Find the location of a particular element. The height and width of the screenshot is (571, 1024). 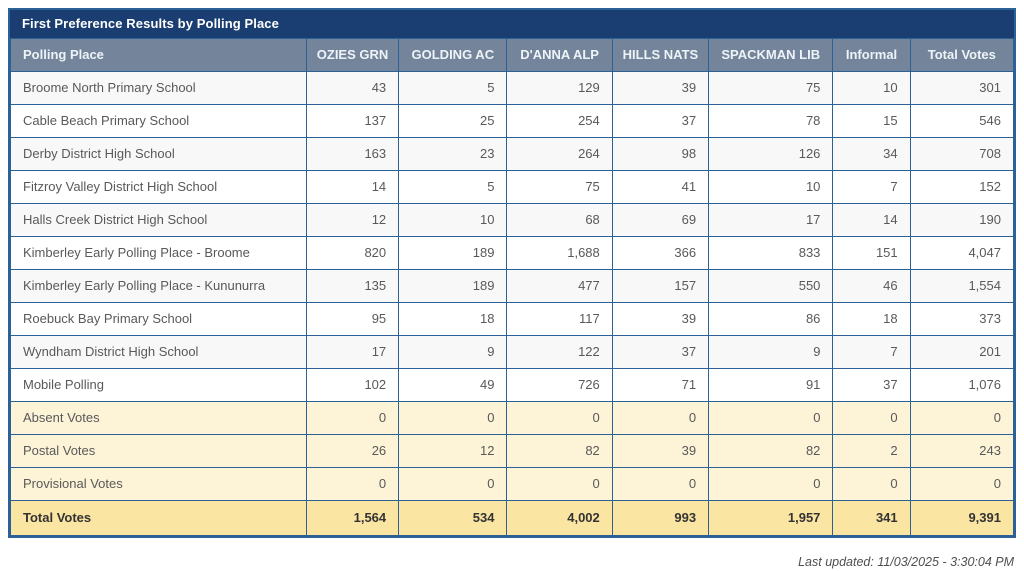

value-cell: 78 is located at coordinates (771, 121).